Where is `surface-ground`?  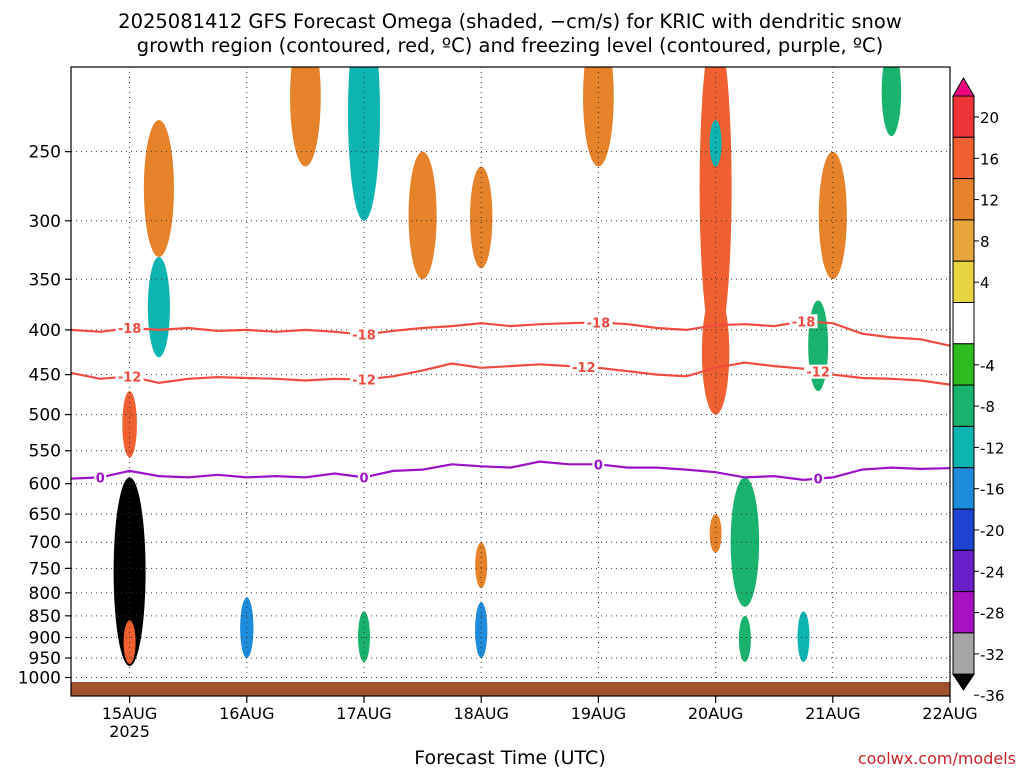 surface-ground is located at coordinates (510, 689).